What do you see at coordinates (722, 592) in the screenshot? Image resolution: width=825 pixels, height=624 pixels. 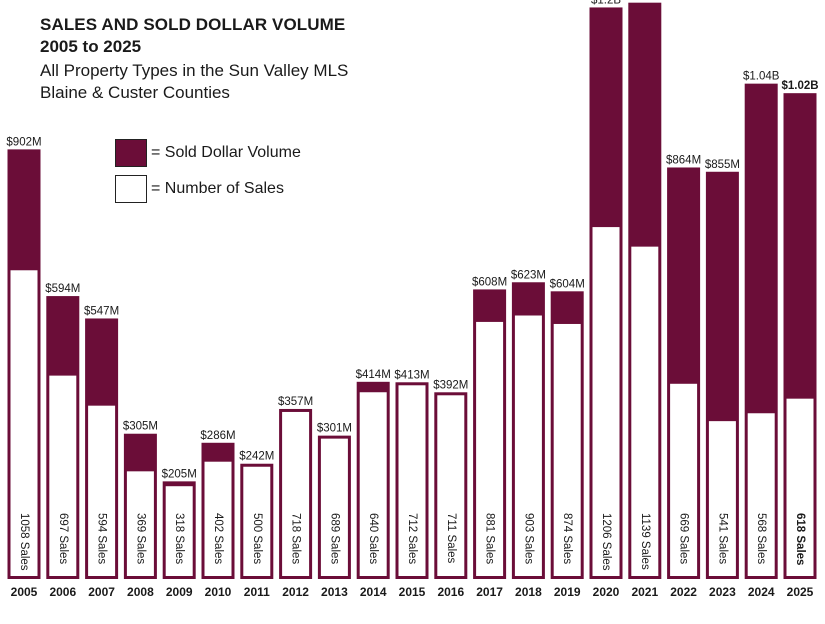 I see `year-label-2023: 2023` at bounding box center [722, 592].